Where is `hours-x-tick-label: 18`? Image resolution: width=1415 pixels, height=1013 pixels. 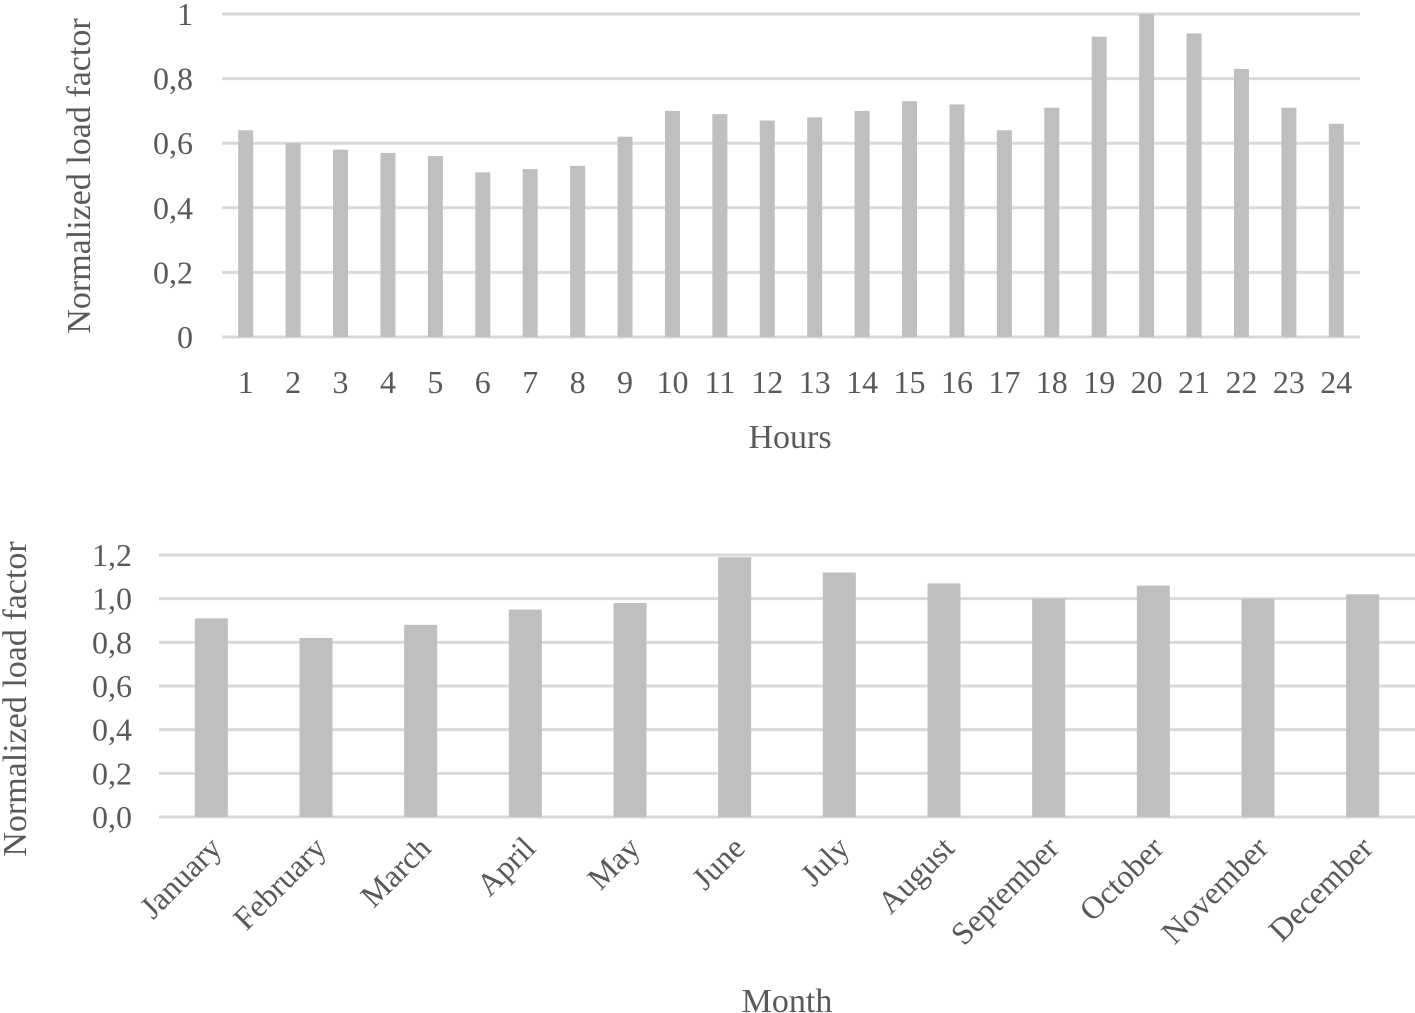
hours-x-tick-label: 18 is located at coordinates (1052, 382).